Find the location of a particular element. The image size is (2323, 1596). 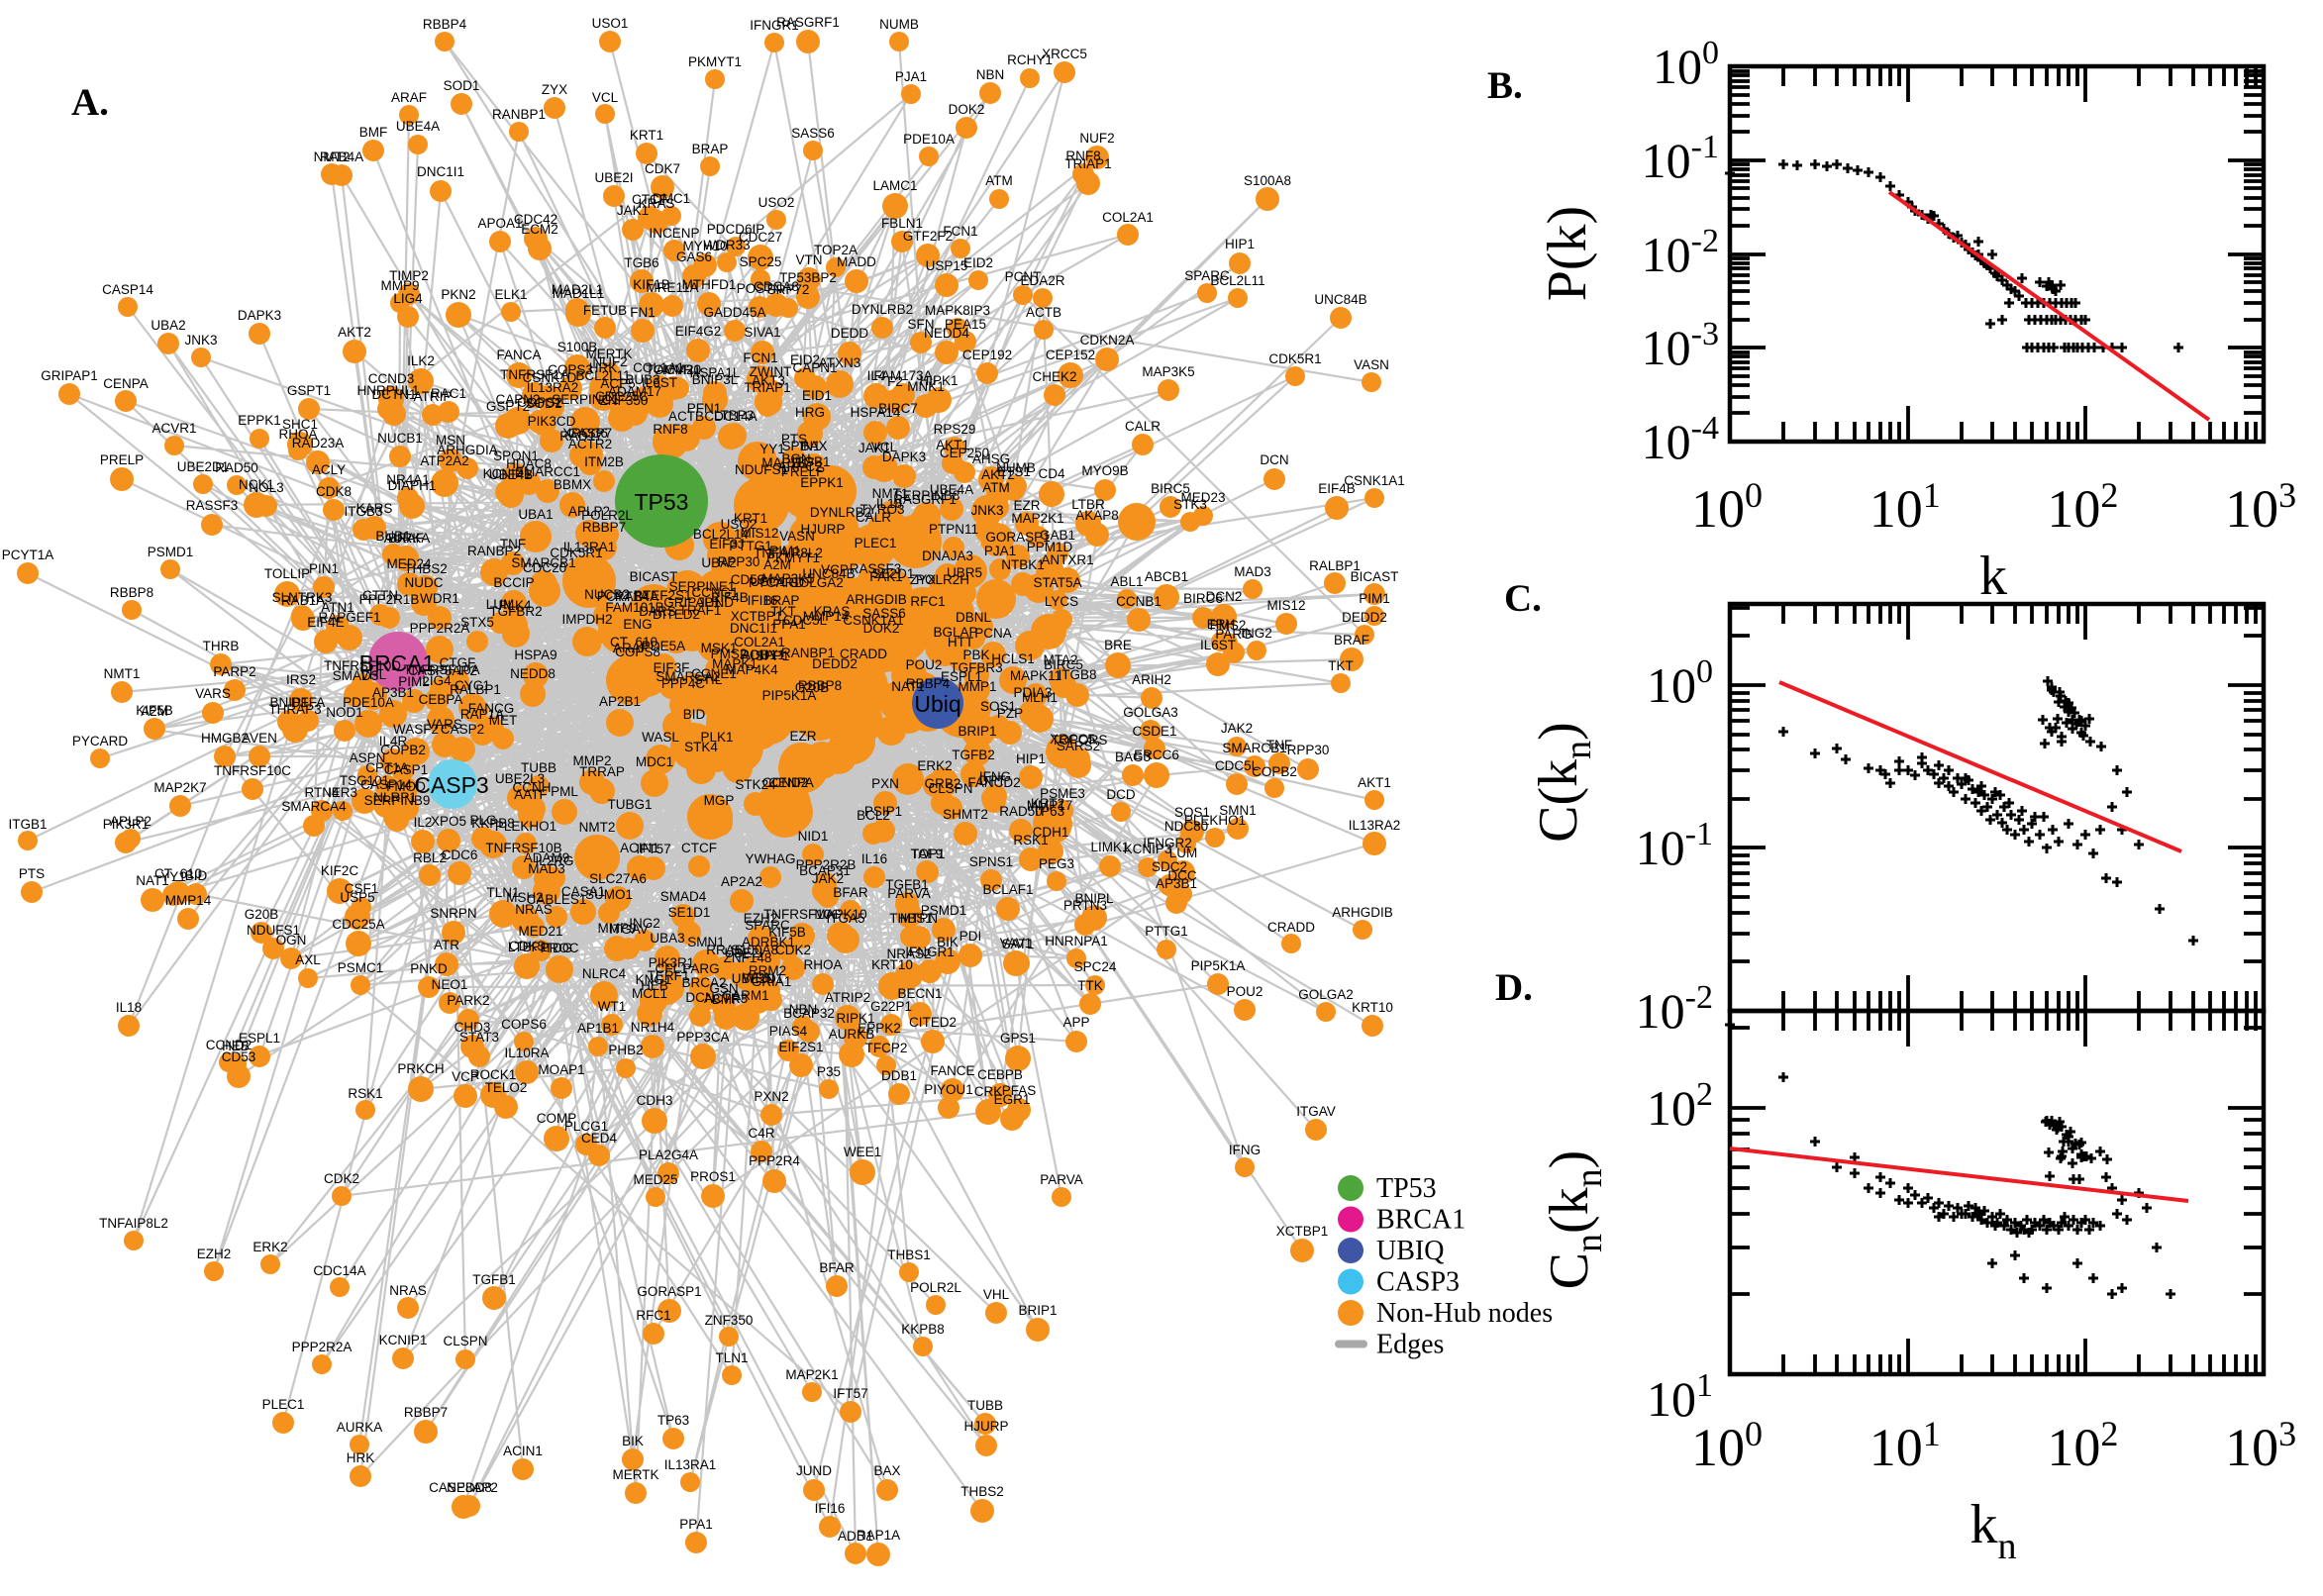

svg-text: CASP14 is located at coordinates (386, 784).